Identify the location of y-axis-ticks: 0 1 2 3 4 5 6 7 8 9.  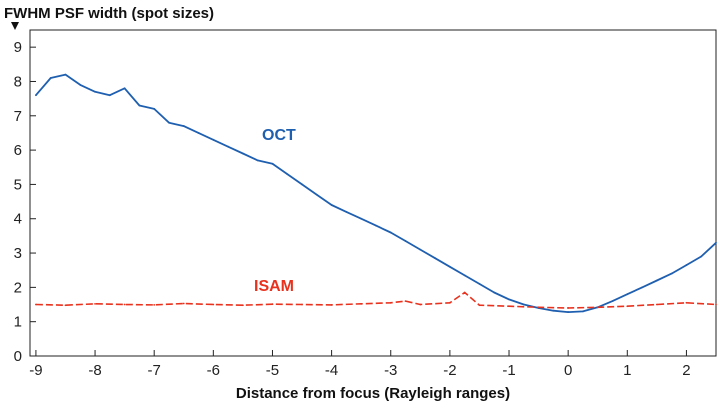
(25, 202).